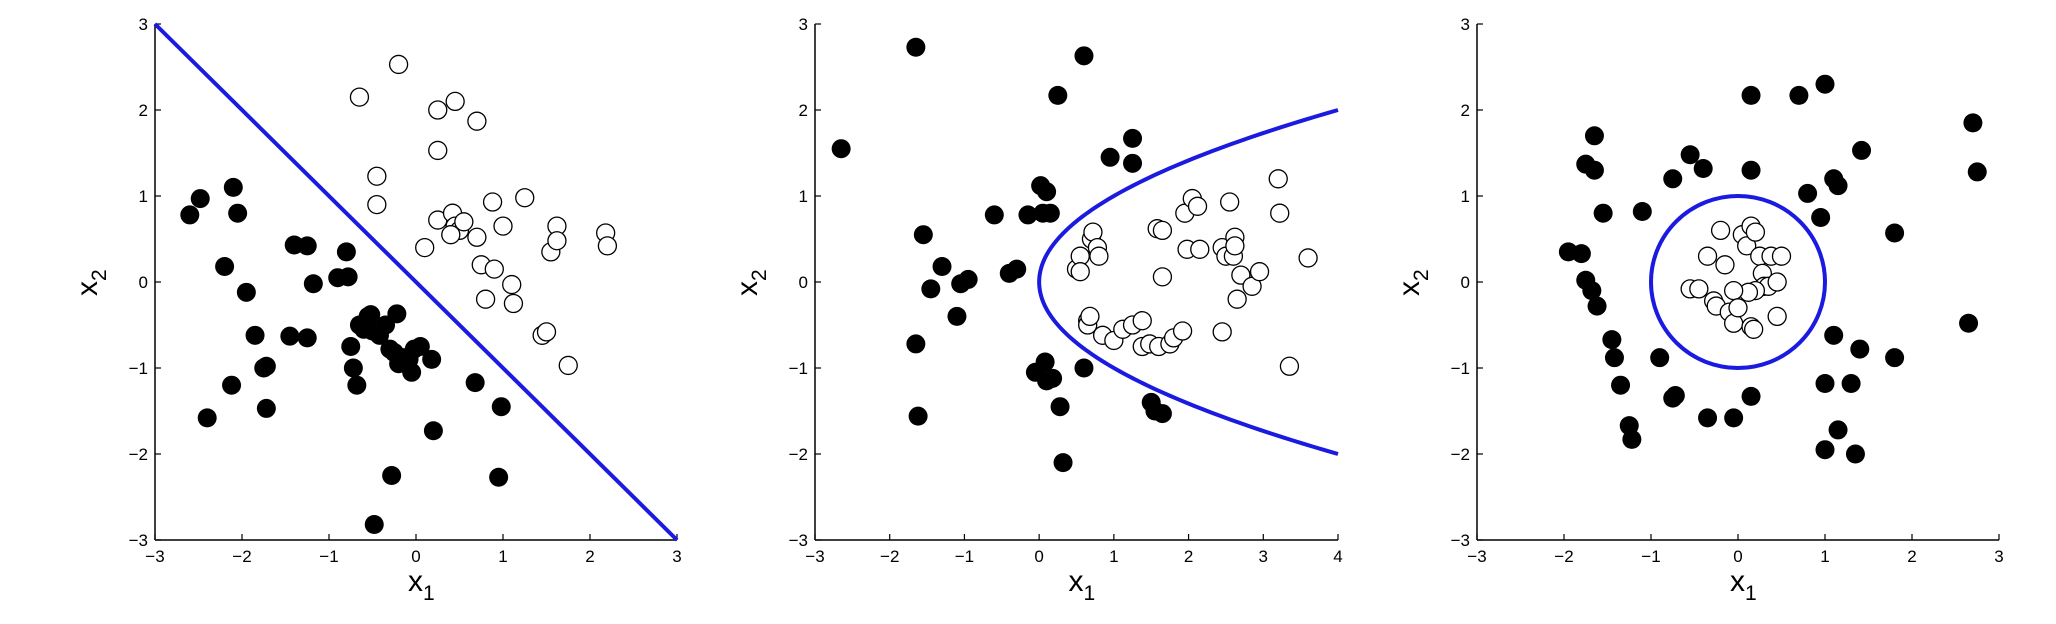 Image resolution: width=2056 pixels, height=624 pixels. I want to click on series-filled-points, so click(1772, 269).